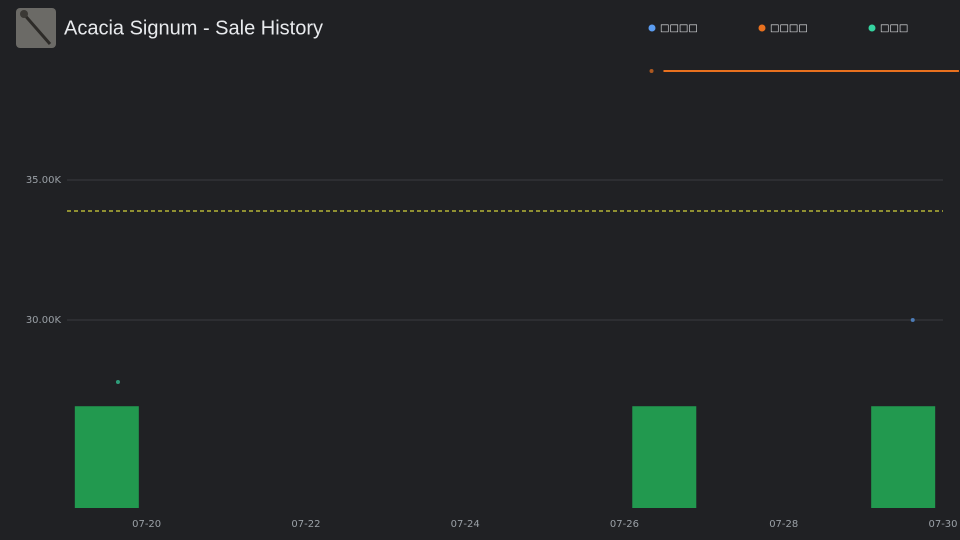 This screenshot has height=540, width=960. What do you see at coordinates (36, 28) in the screenshot?
I see `item-icon` at bounding box center [36, 28].